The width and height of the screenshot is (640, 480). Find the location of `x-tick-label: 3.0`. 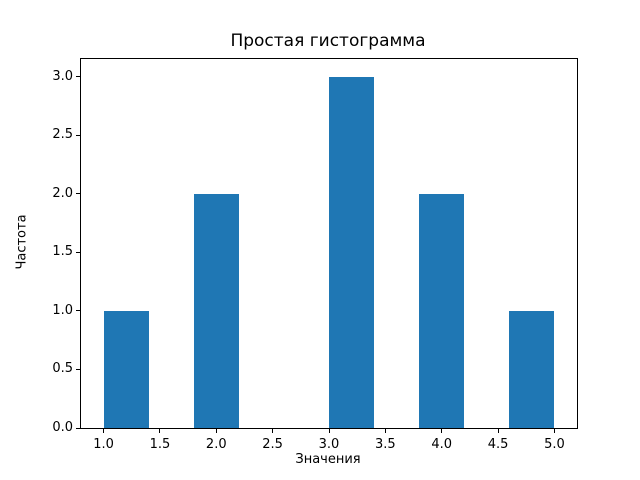

x-tick-label: 3.0 is located at coordinates (329, 444).